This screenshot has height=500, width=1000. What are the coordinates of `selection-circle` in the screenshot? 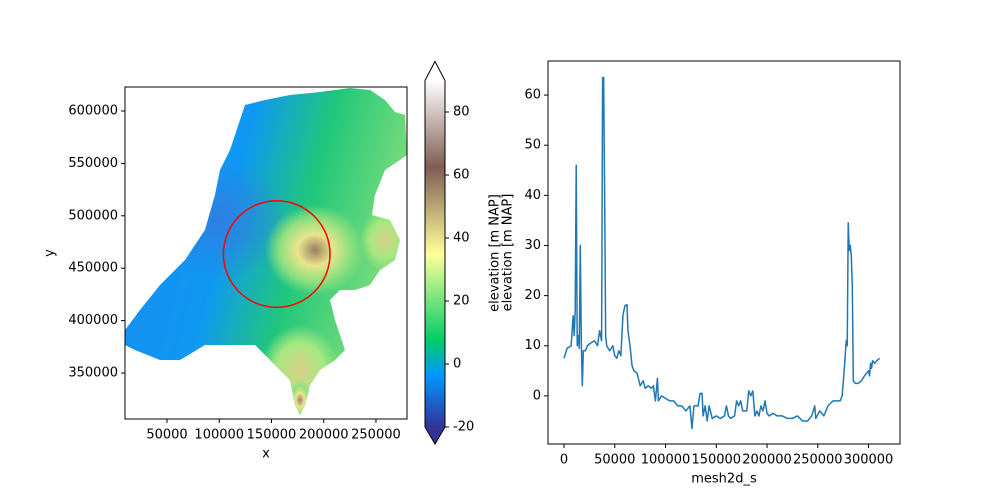 It's located at (276, 254).